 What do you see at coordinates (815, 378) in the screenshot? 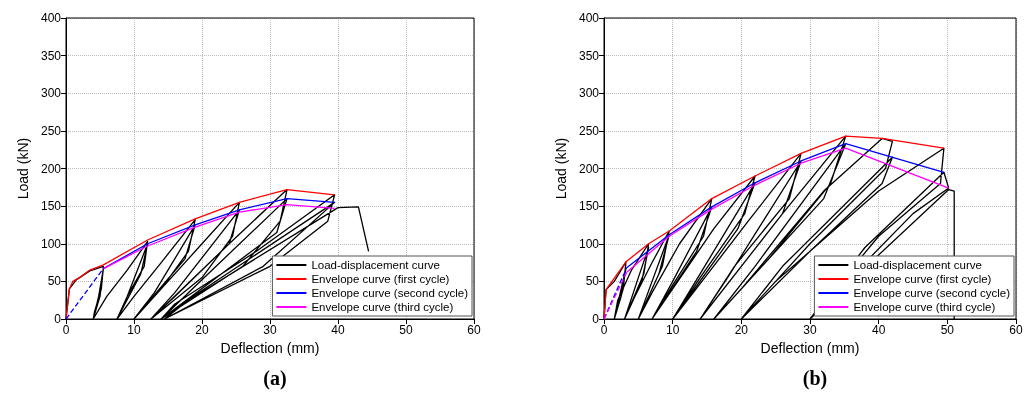
I see `text: (b)` at bounding box center [815, 378].